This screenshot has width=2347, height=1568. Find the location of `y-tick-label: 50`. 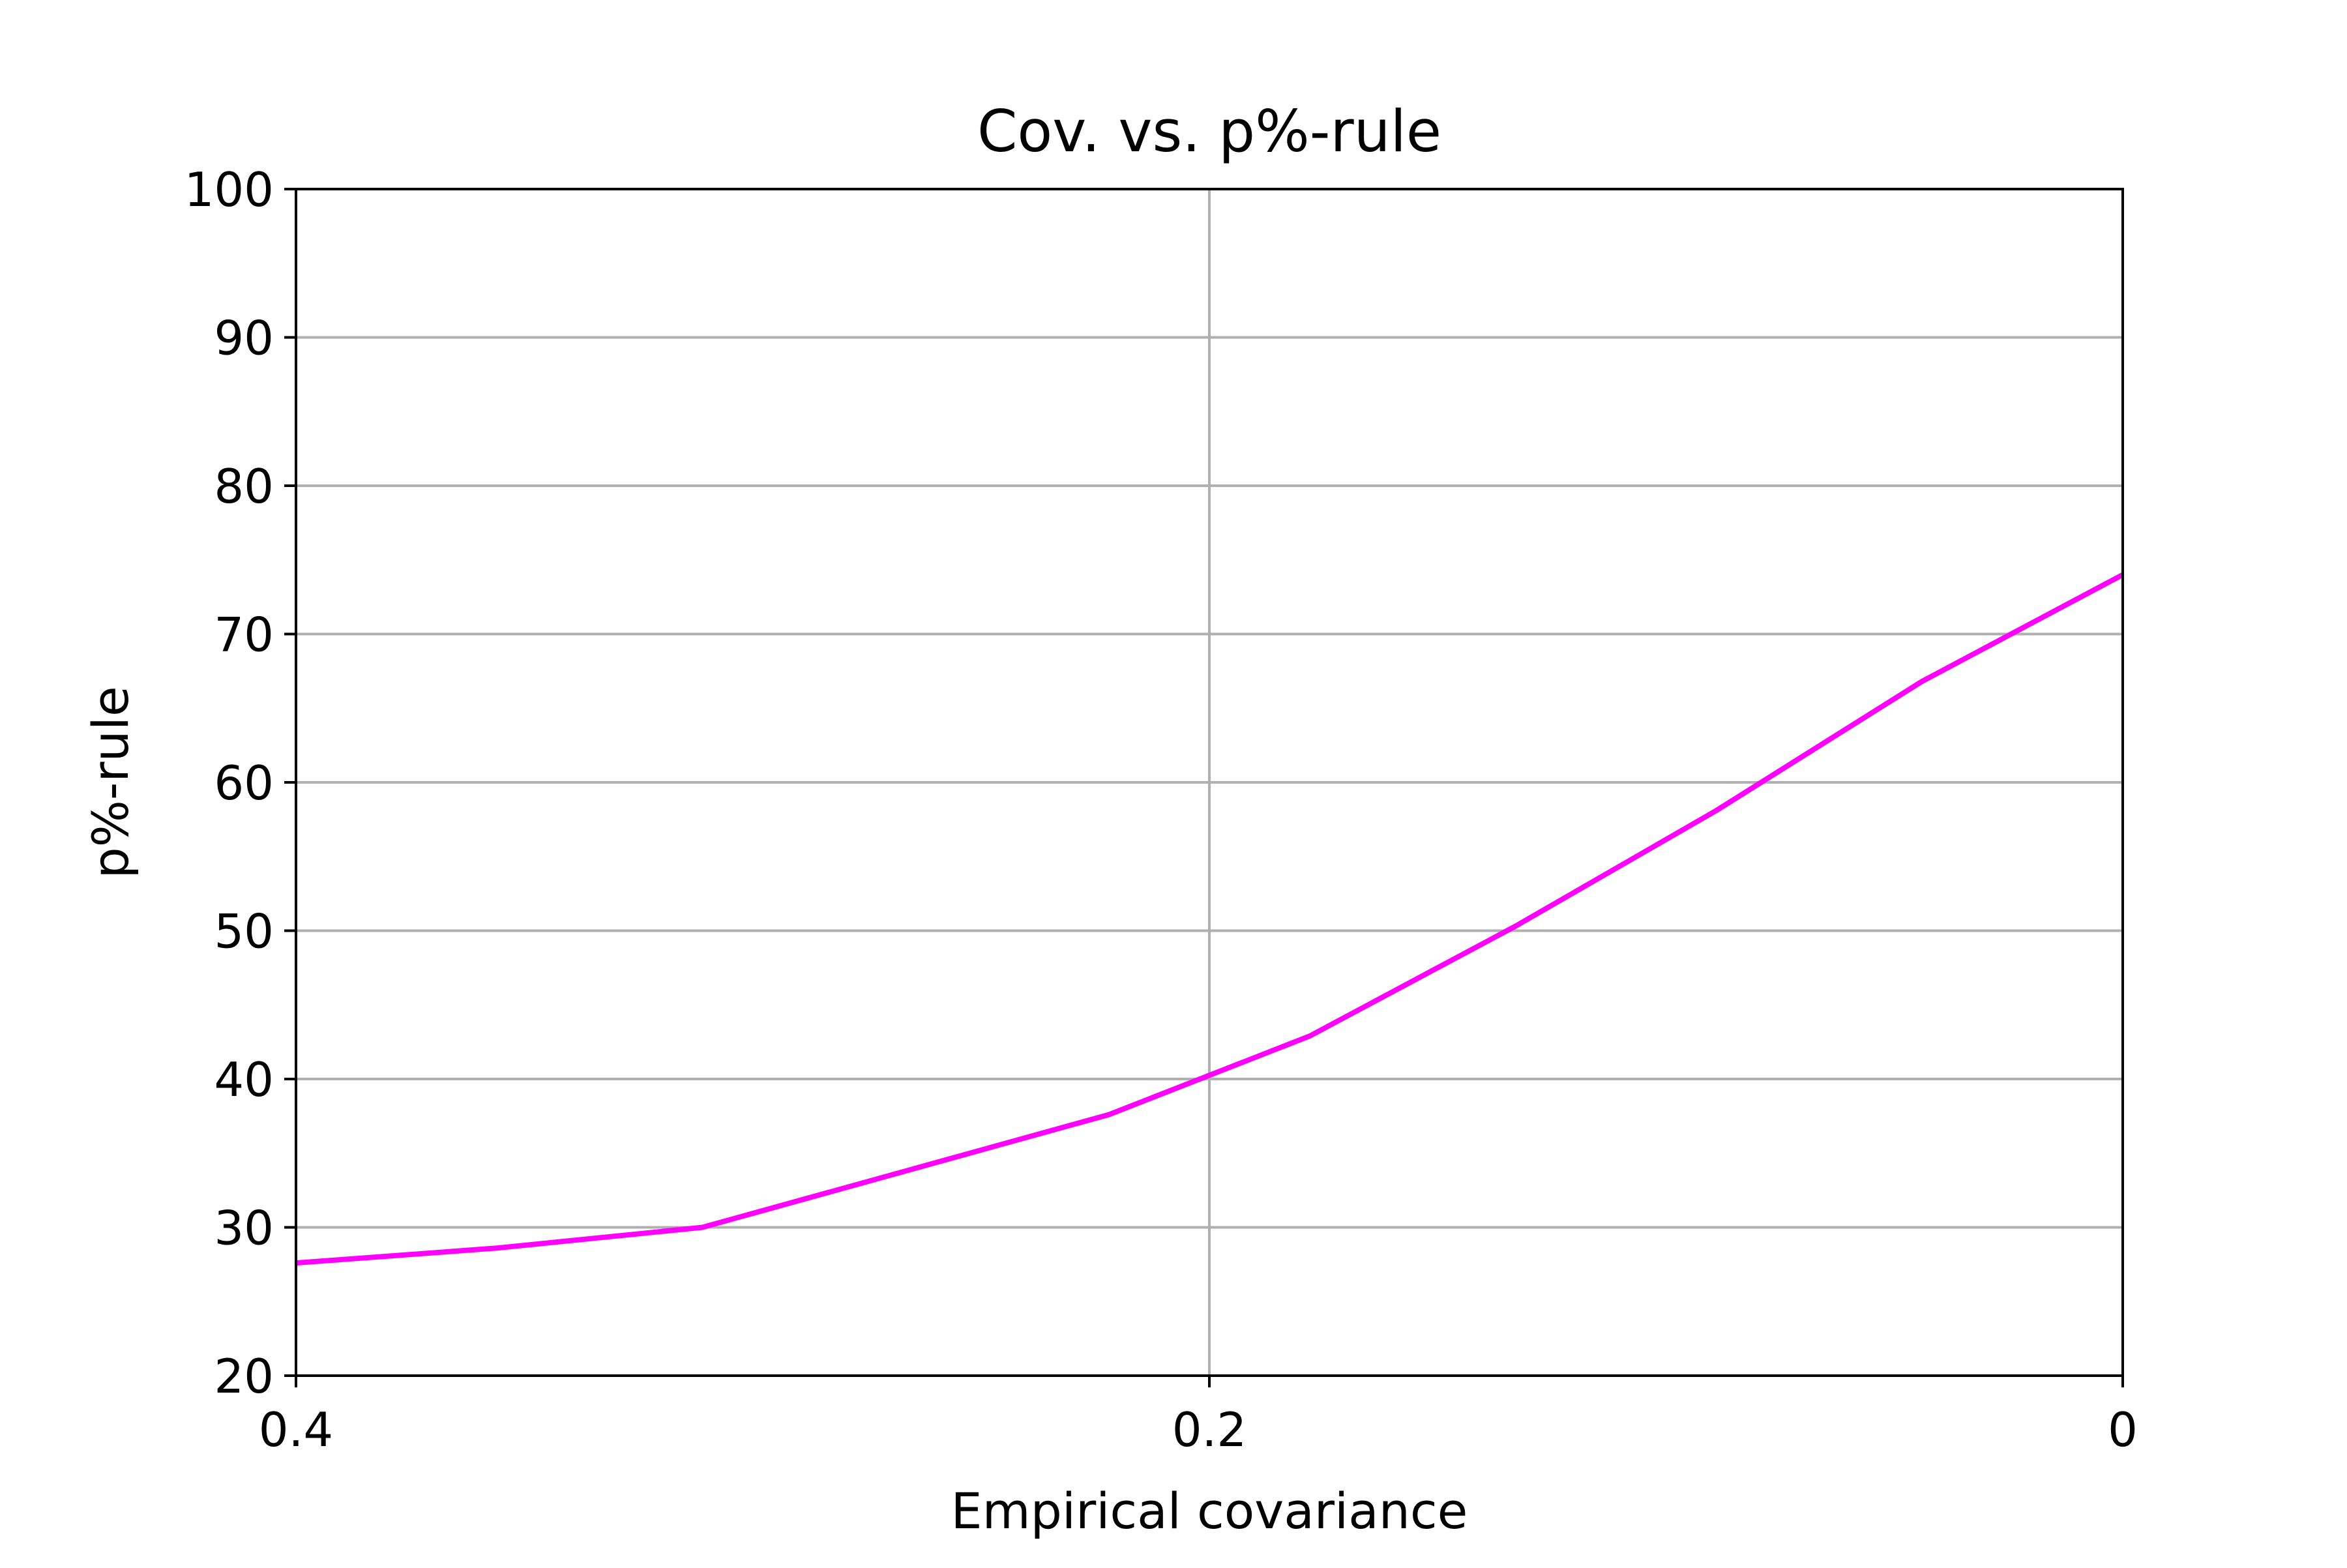

y-tick-label: 50 is located at coordinates (244, 932).